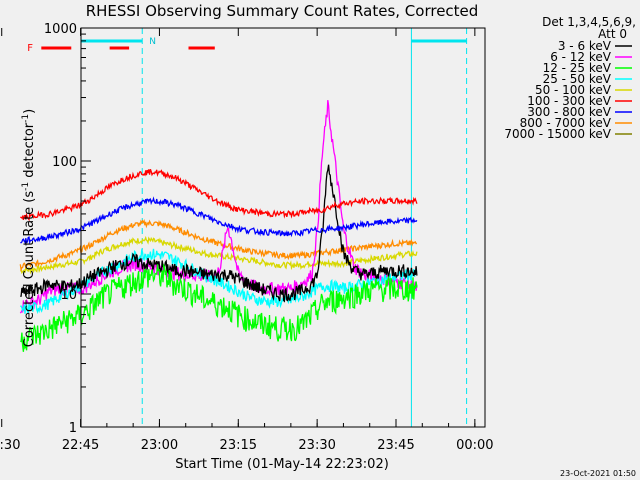 The height and width of the screenshot is (480, 640). Describe the element at coordinates (26, 186) in the screenshot. I see `y-axis-label-sup1: -1` at that location.